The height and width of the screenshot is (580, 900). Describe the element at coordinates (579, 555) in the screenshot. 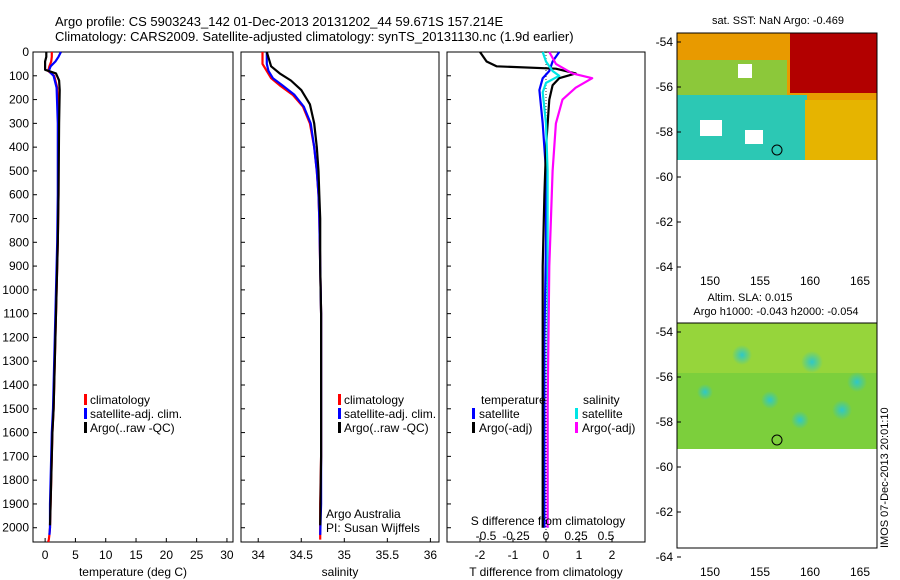

I see `x-tick-label: 1` at that location.